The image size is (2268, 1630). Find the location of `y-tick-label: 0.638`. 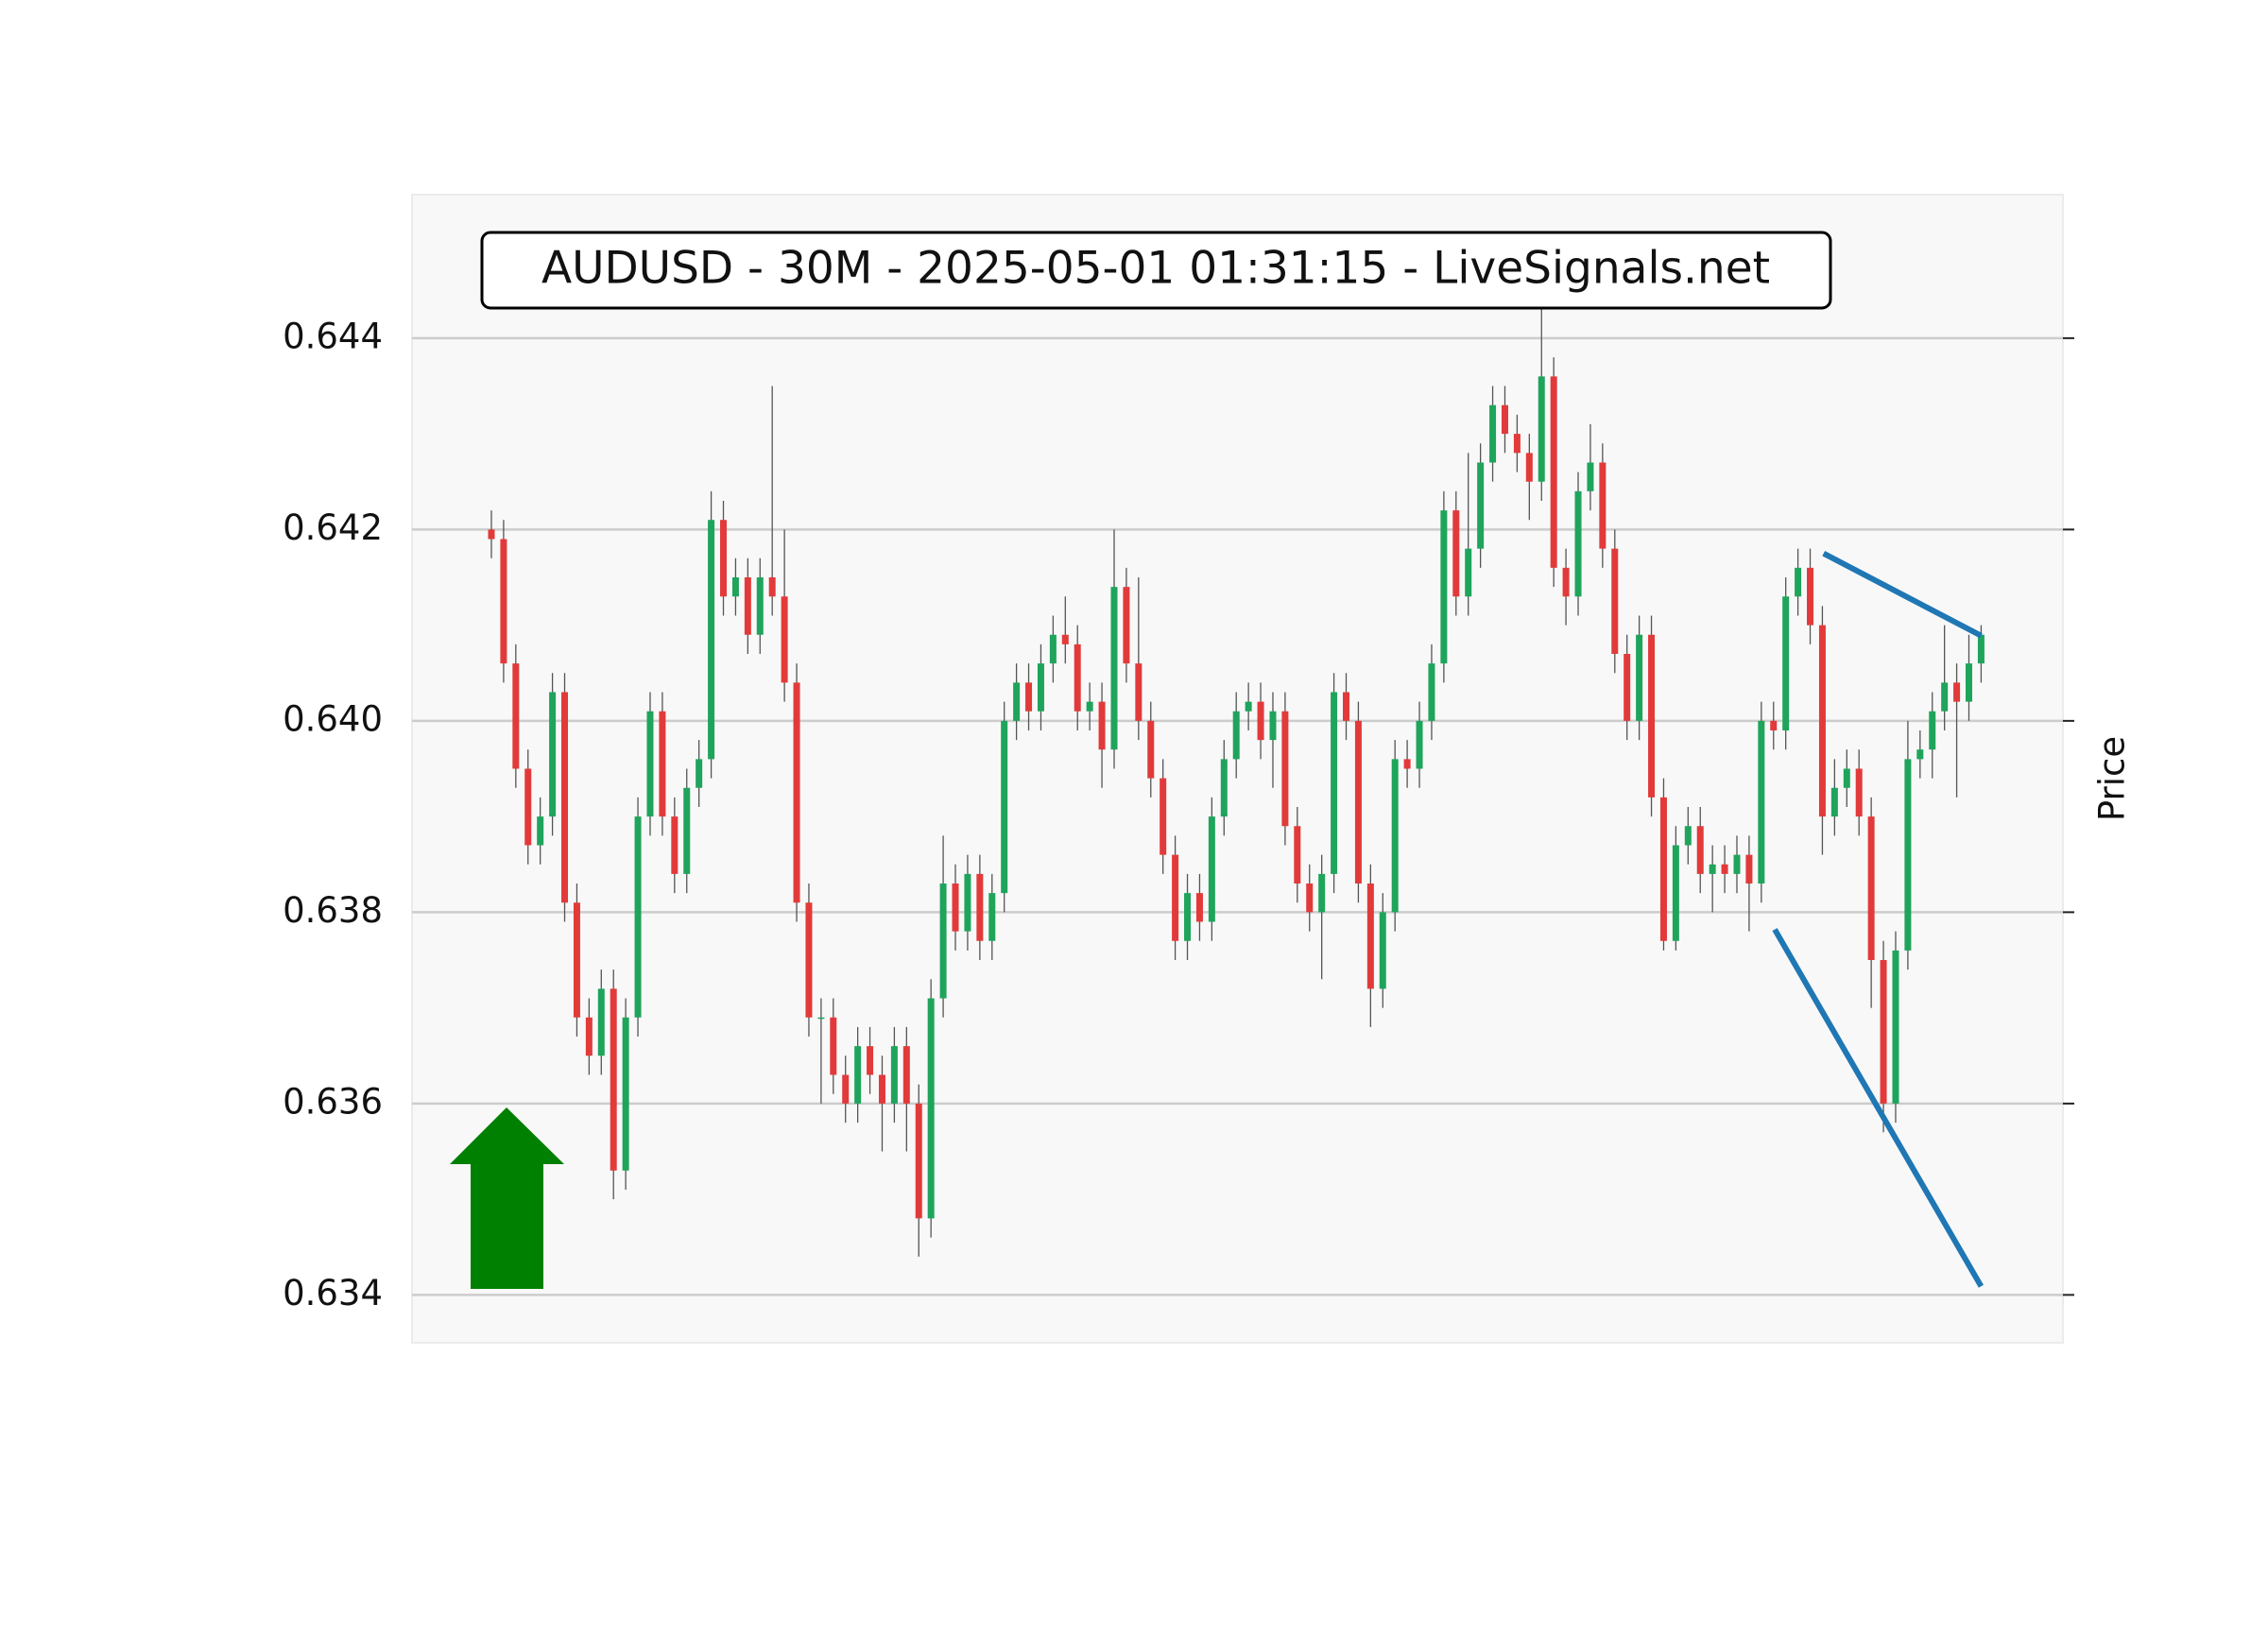

y-tick-label: 0.638 is located at coordinates (333, 911).